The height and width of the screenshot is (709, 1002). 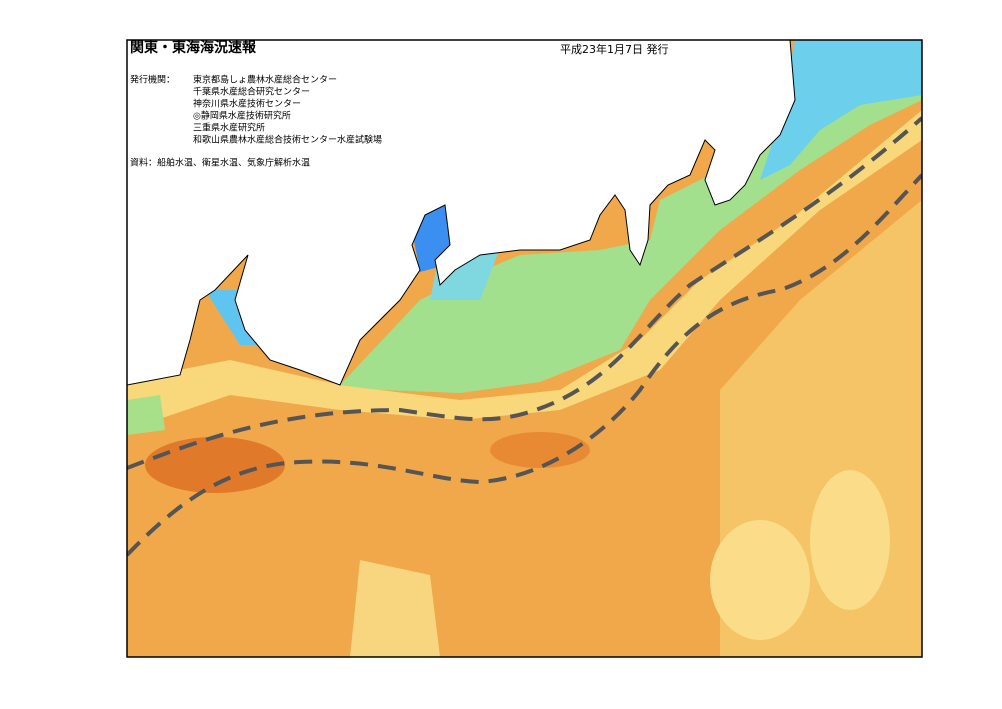 I want to click on title: 関東・東海海況速報, so click(x=193, y=47).